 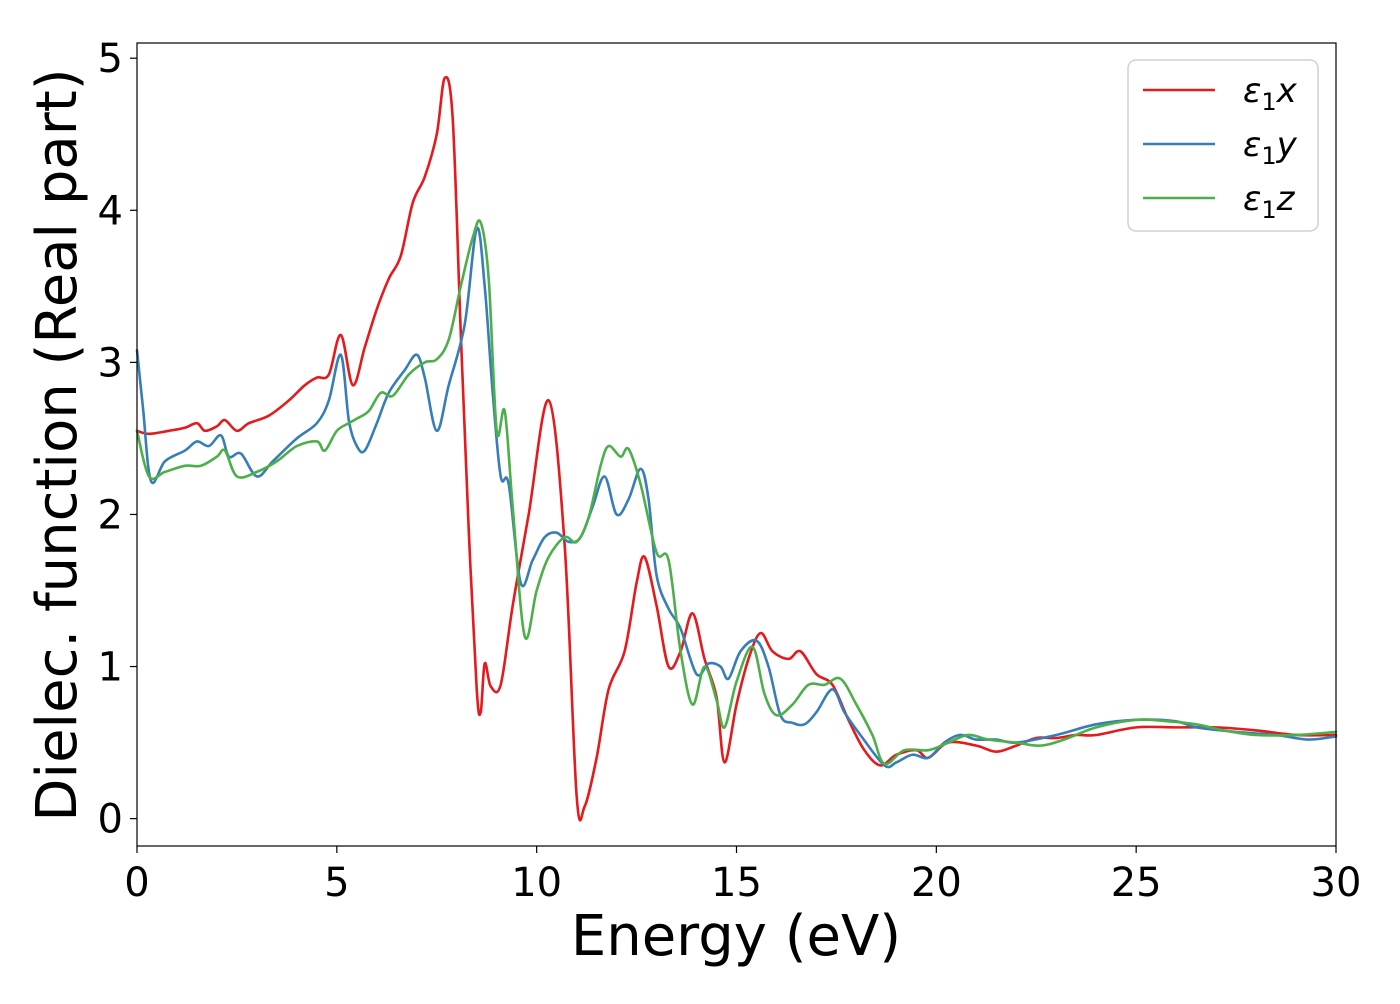 What do you see at coordinates (736, 883) in the screenshot?
I see `x-tick-label: 15` at bounding box center [736, 883].